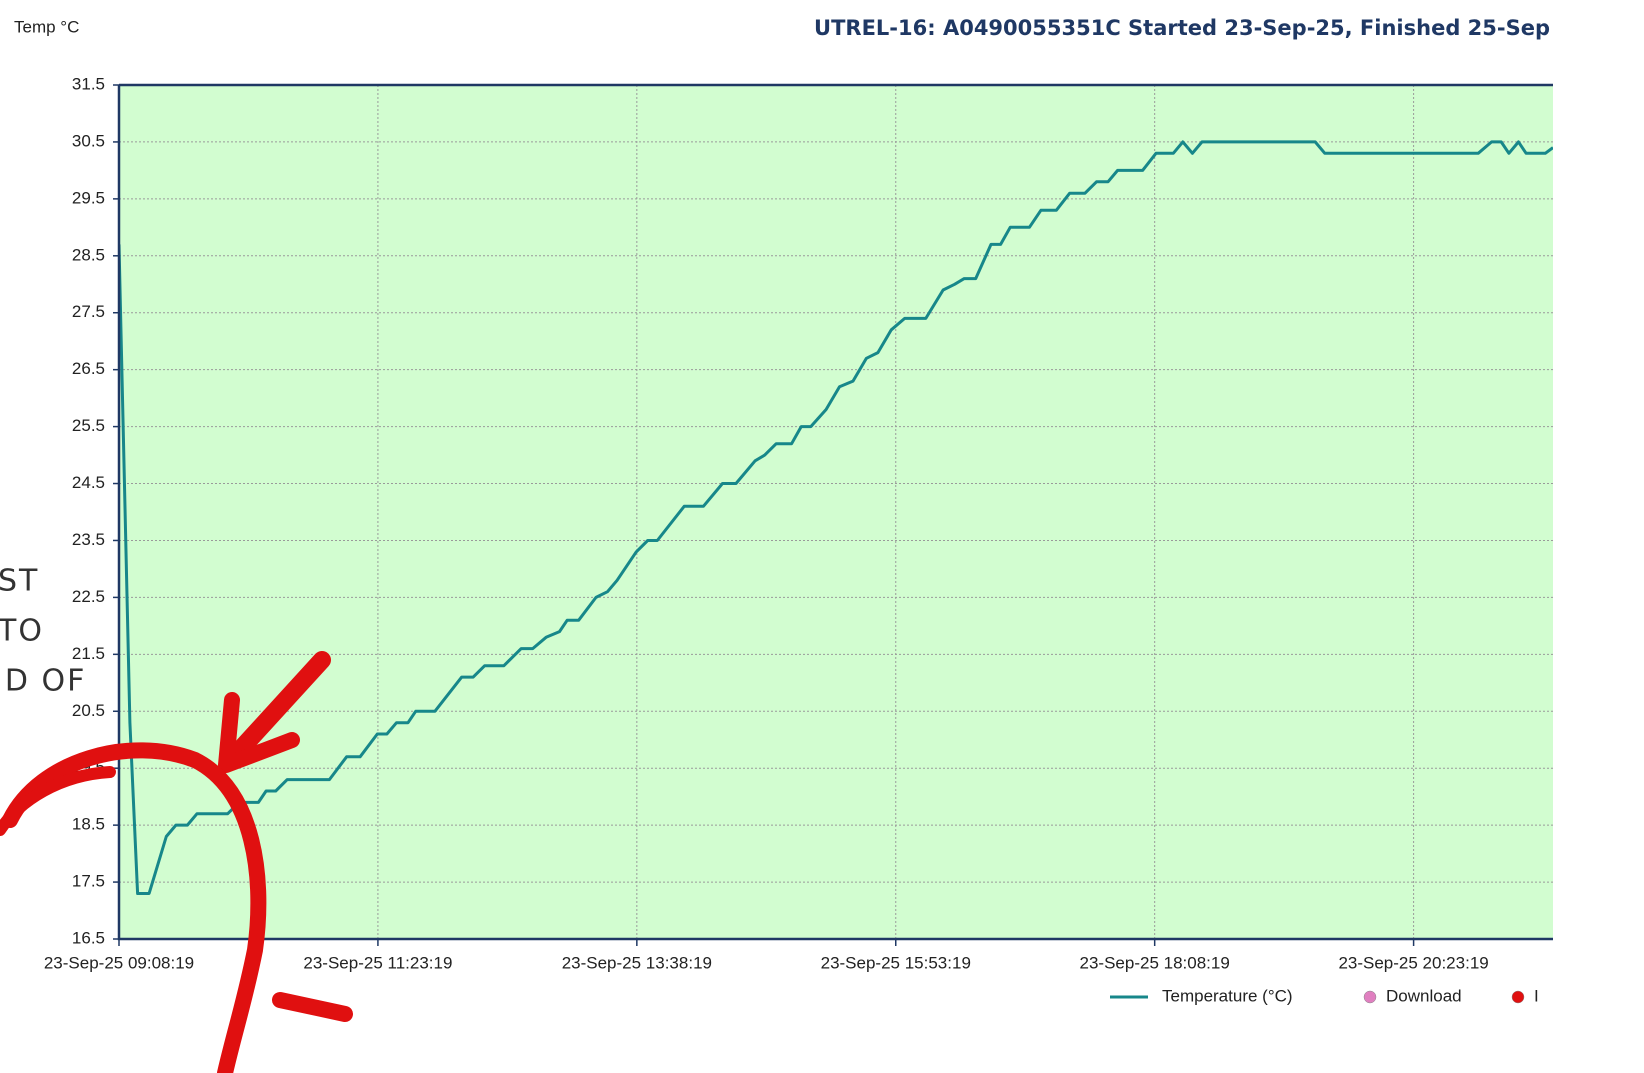 This screenshot has width=1644, height=1073. Describe the element at coordinates (88, 539) in the screenshot. I see `y-tick-label: 23.5` at that location.